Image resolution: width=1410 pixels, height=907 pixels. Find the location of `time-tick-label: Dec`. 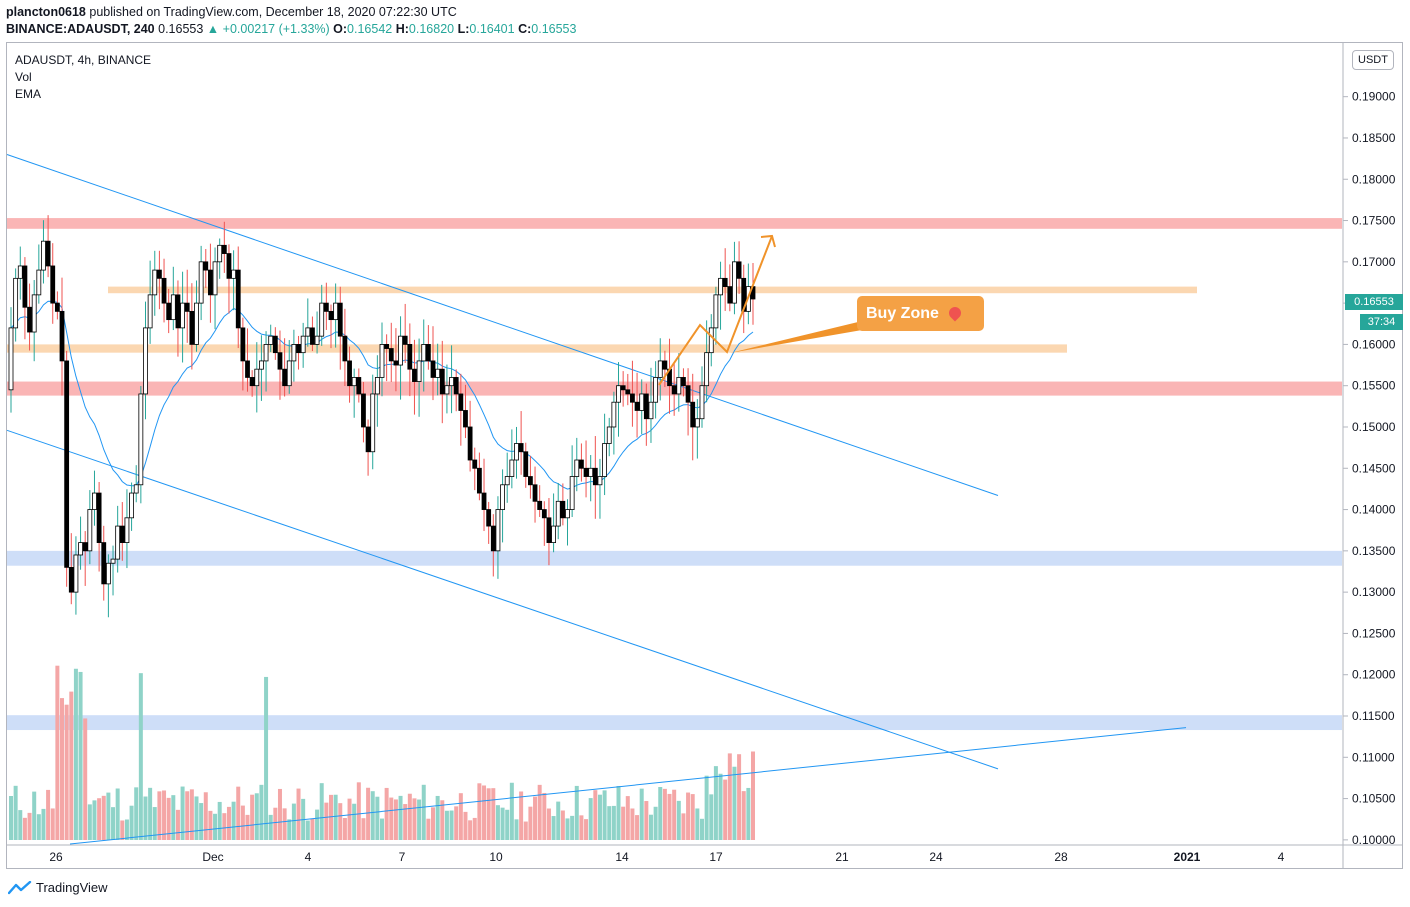

time-tick-label: Dec is located at coordinates (212, 857).